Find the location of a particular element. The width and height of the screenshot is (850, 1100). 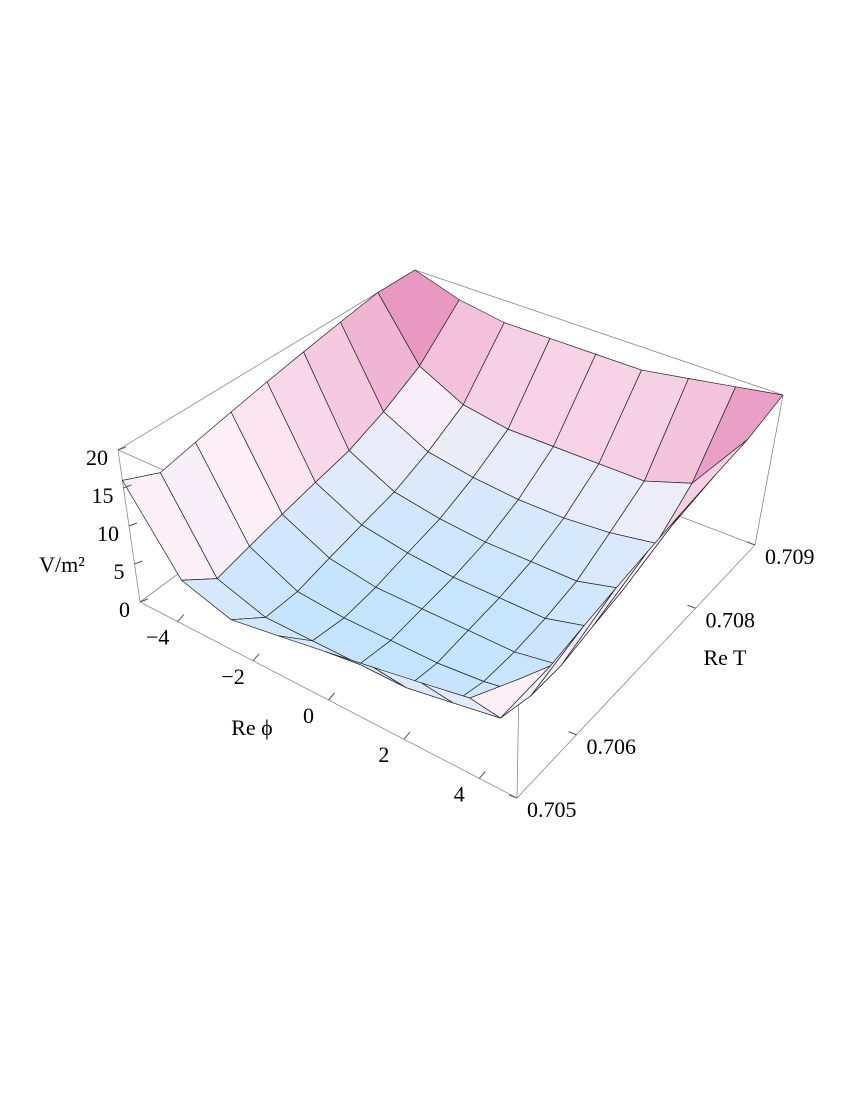

x-tick-label: −4 is located at coordinates (157, 637).